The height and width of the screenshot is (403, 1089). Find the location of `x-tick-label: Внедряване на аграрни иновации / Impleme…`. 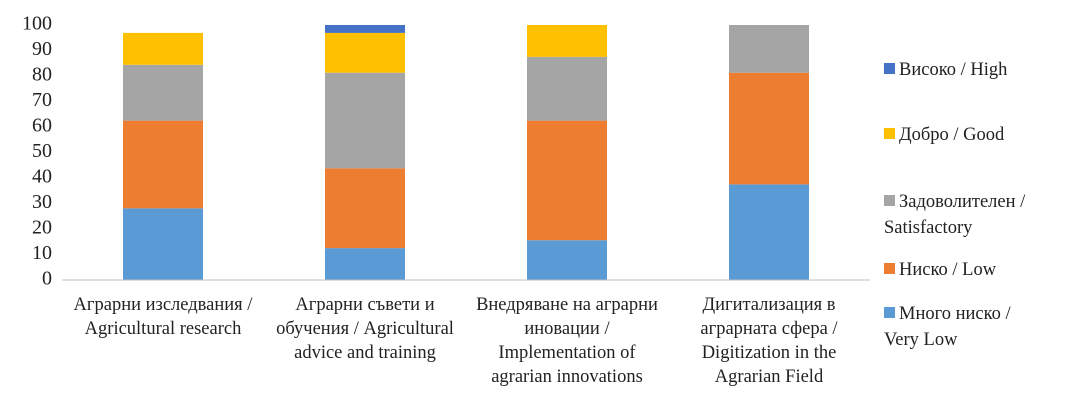

x-tick-label: Внедряване на аграрни иновации / Impleme… is located at coordinates (567, 341).